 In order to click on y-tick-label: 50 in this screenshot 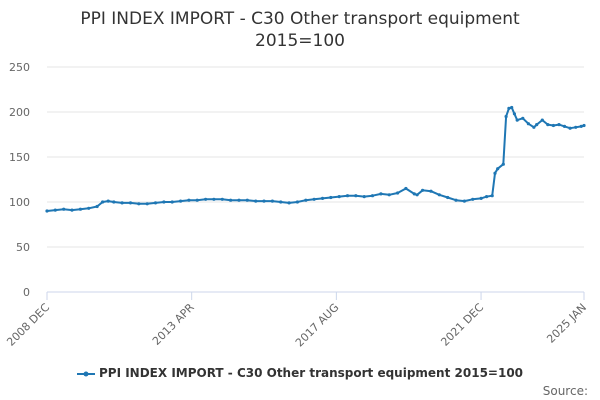, I will do `click(23, 247)`.